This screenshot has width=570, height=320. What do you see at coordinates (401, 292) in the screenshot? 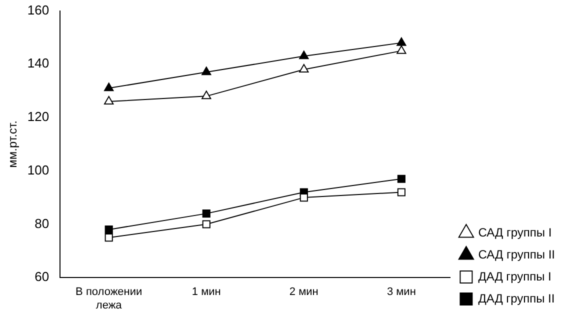
I see `x-tick-label: 3 мин` at bounding box center [401, 292].